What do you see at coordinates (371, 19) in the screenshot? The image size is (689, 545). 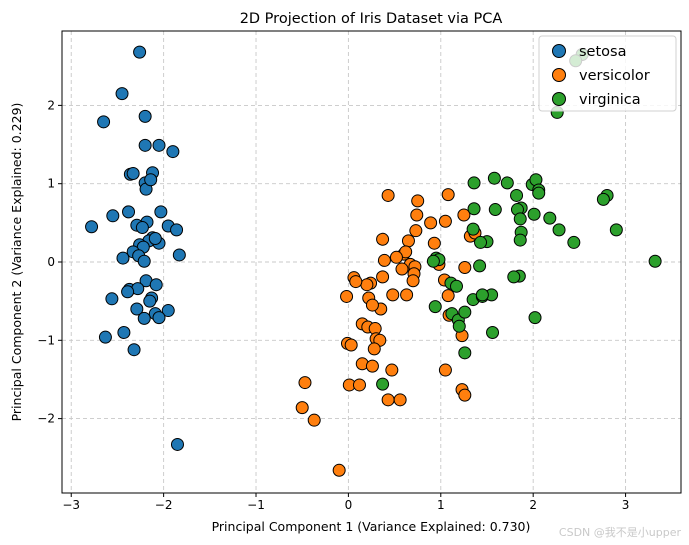 I see `chart-title: 2D Projection of Iris Dataset via PCA` at bounding box center [371, 19].